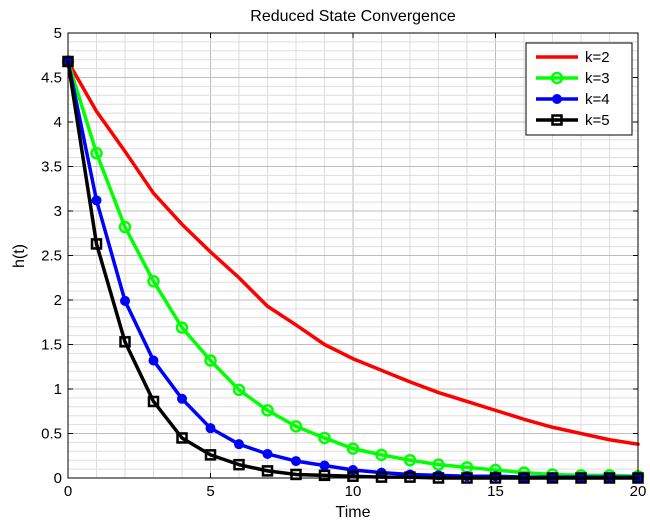 The height and width of the screenshot is (529, 650). Describe the element at coordinates (597, 57) in the screenshot. I see `legend-label: k=2` at that location.